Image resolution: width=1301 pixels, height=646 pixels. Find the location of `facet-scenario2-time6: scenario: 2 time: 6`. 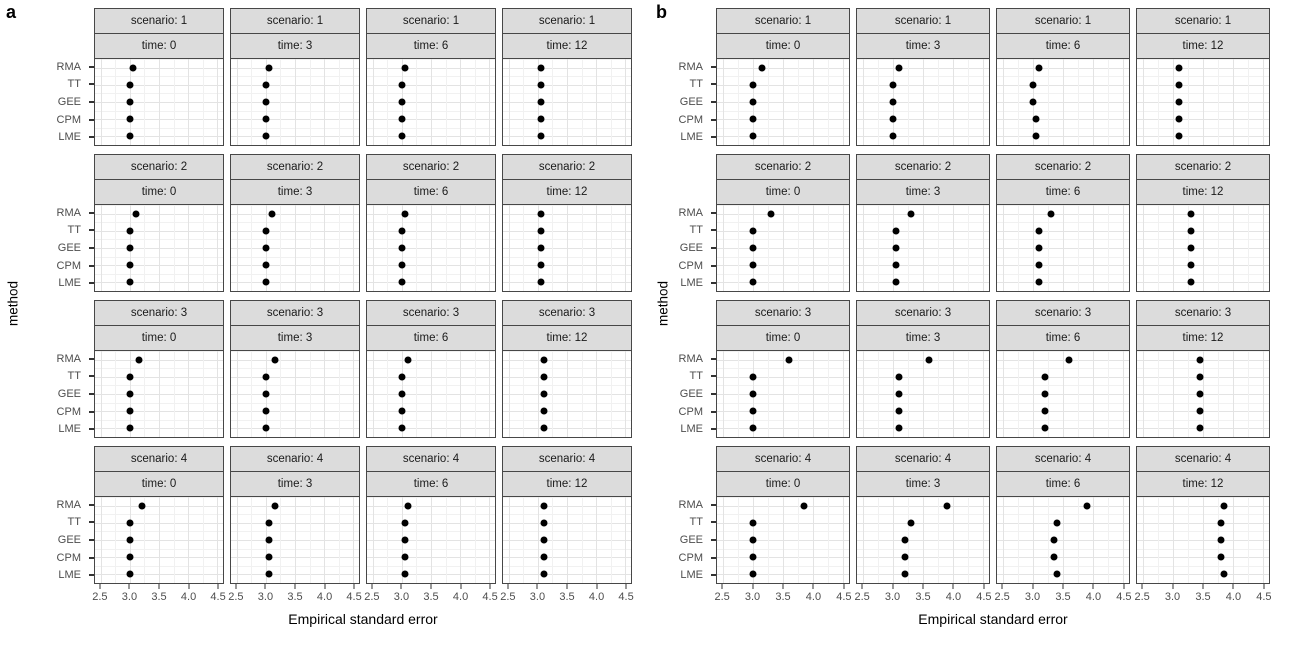

facet-scenario2-time6: scenario: 2 time: 6 is located at coordinates (431, 223).